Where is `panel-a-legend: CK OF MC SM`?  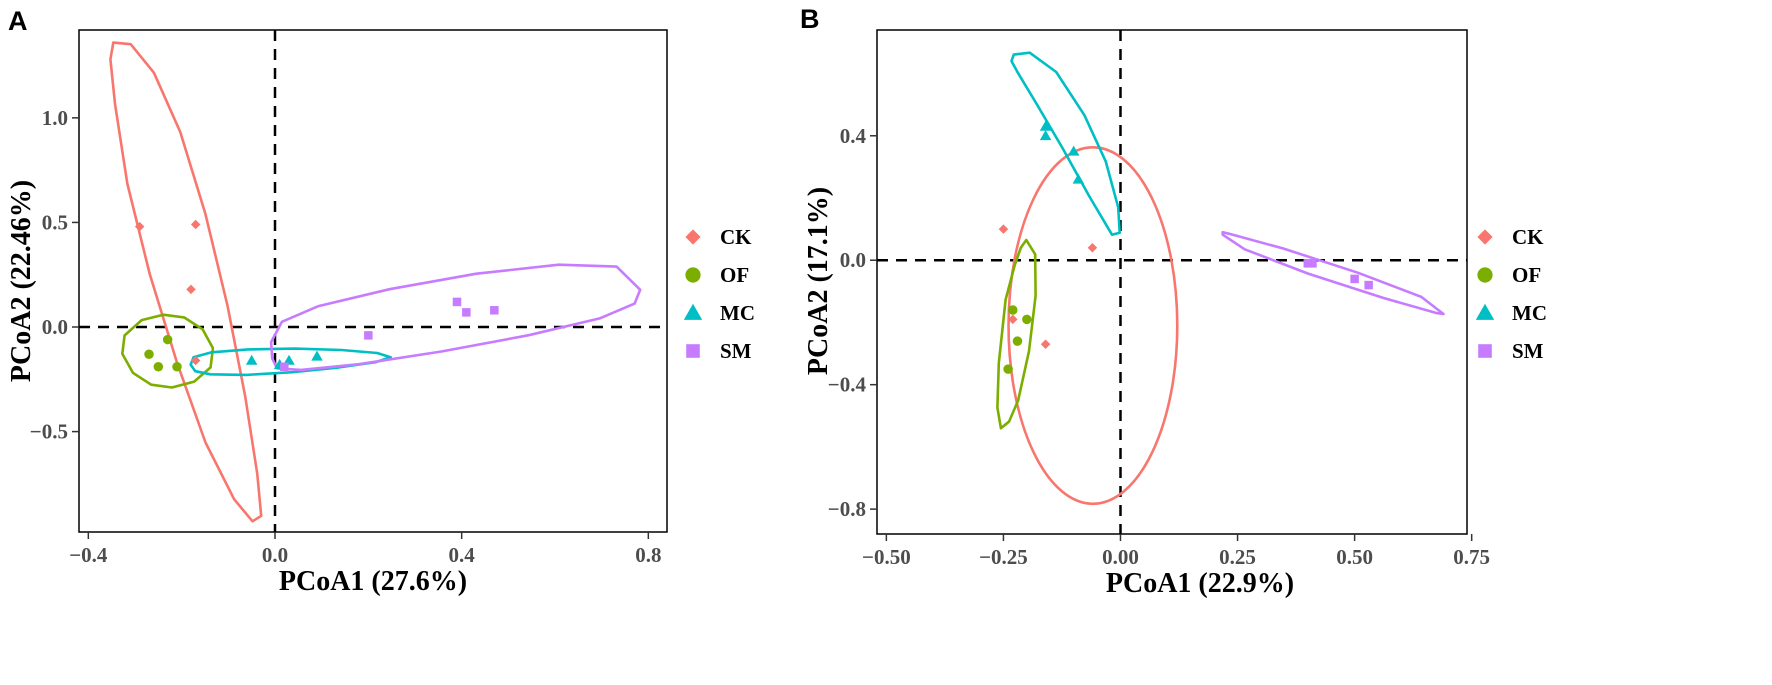 panel-a-legend: CK OF MC SM is located at coordinates (719, 294).